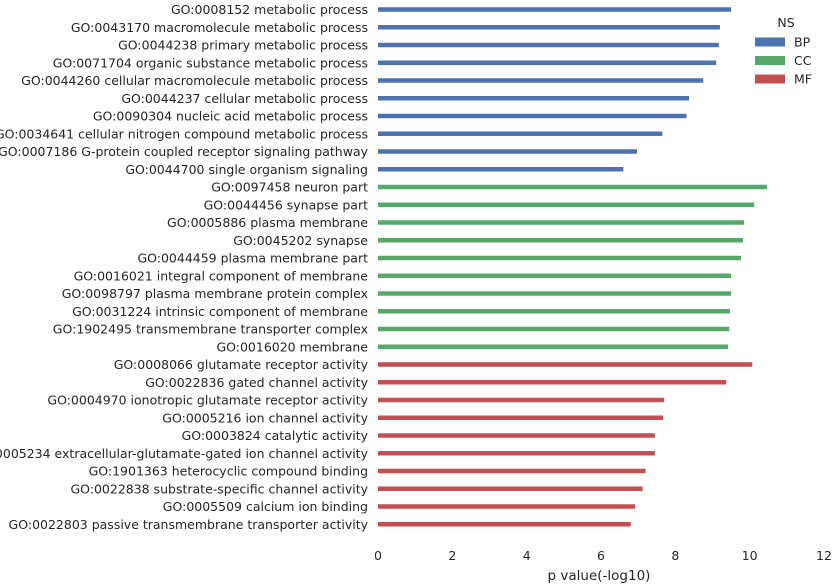 Image resolution: width=838 pixels, height=587 pixels. Describe the element at coordinates (265, 417) in the screenshot. I see `category-label: GO:0005216 ion channel activity` at that location.